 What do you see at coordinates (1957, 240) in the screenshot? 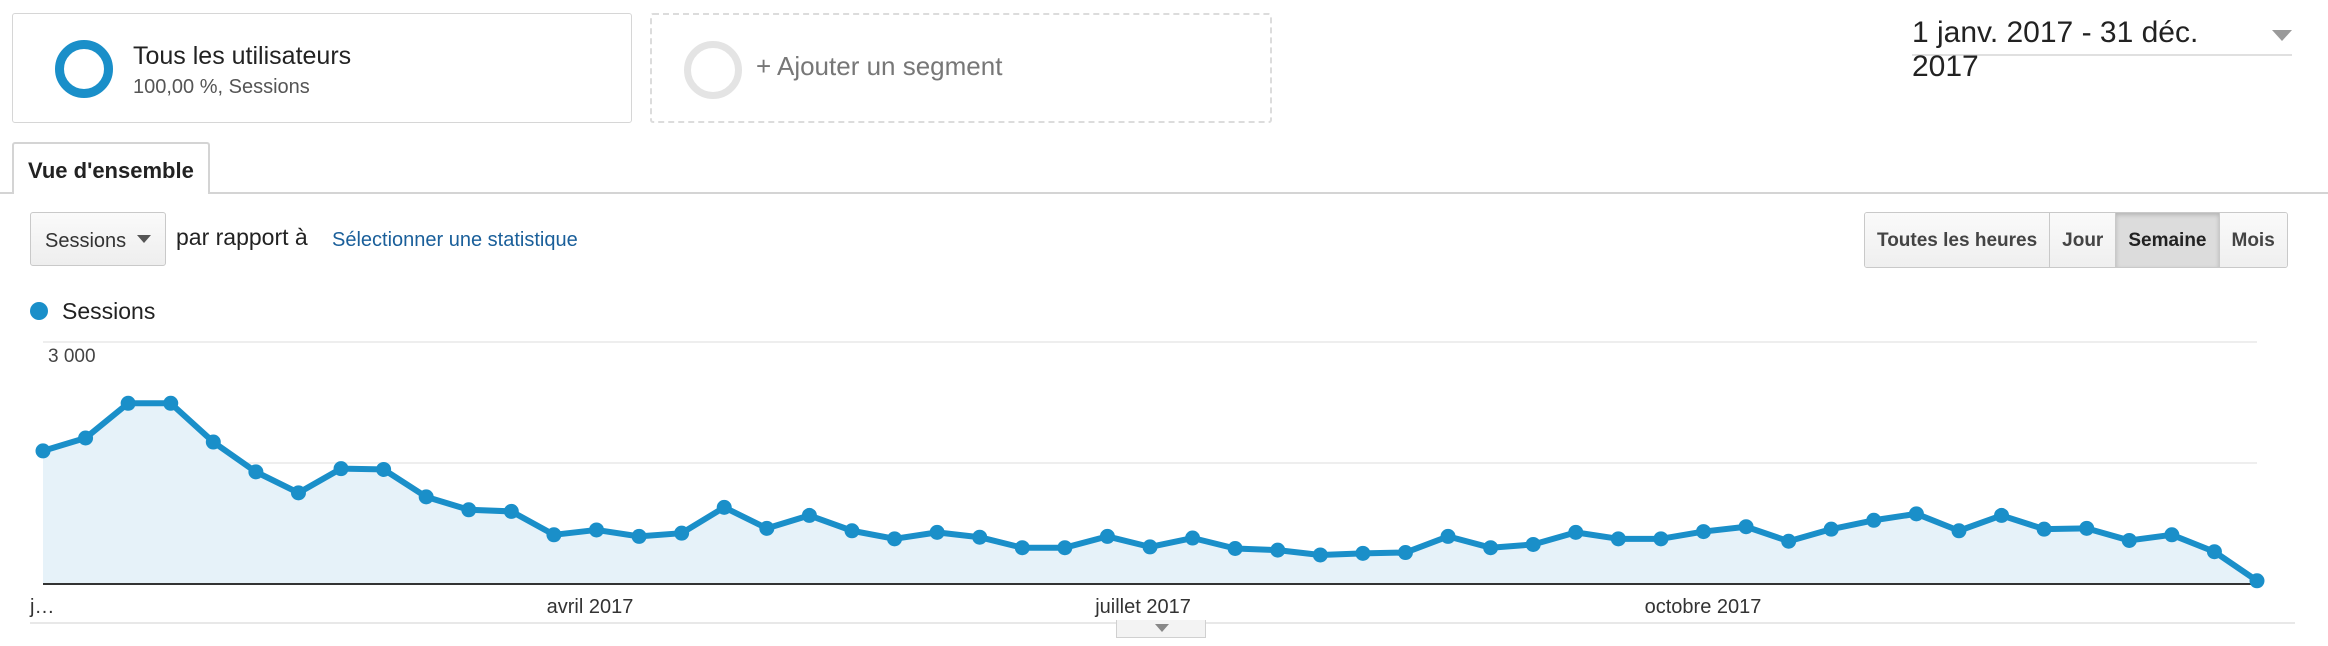
I see `granularity-hourly-button: Toutes les heures` at bounding box center [1957, 240].